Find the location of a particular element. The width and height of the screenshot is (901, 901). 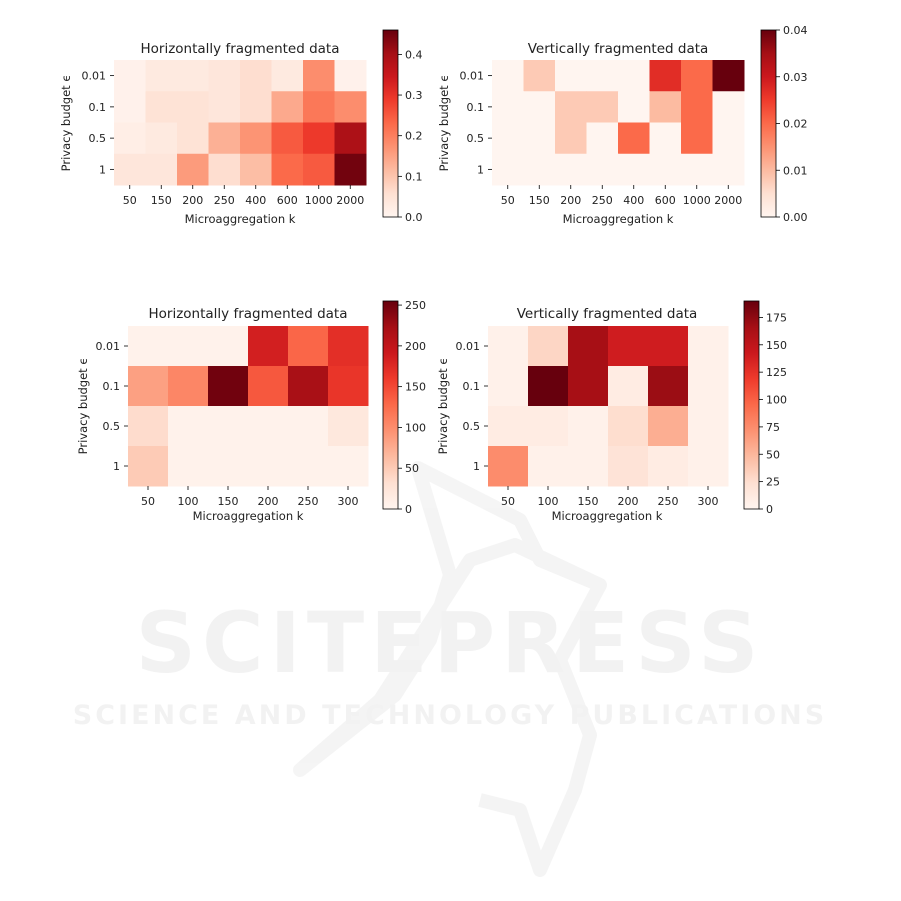

colorbar-ticks: 0.00 0.01 0.02 0.03 0.04 is located at coordinates (792, 124).